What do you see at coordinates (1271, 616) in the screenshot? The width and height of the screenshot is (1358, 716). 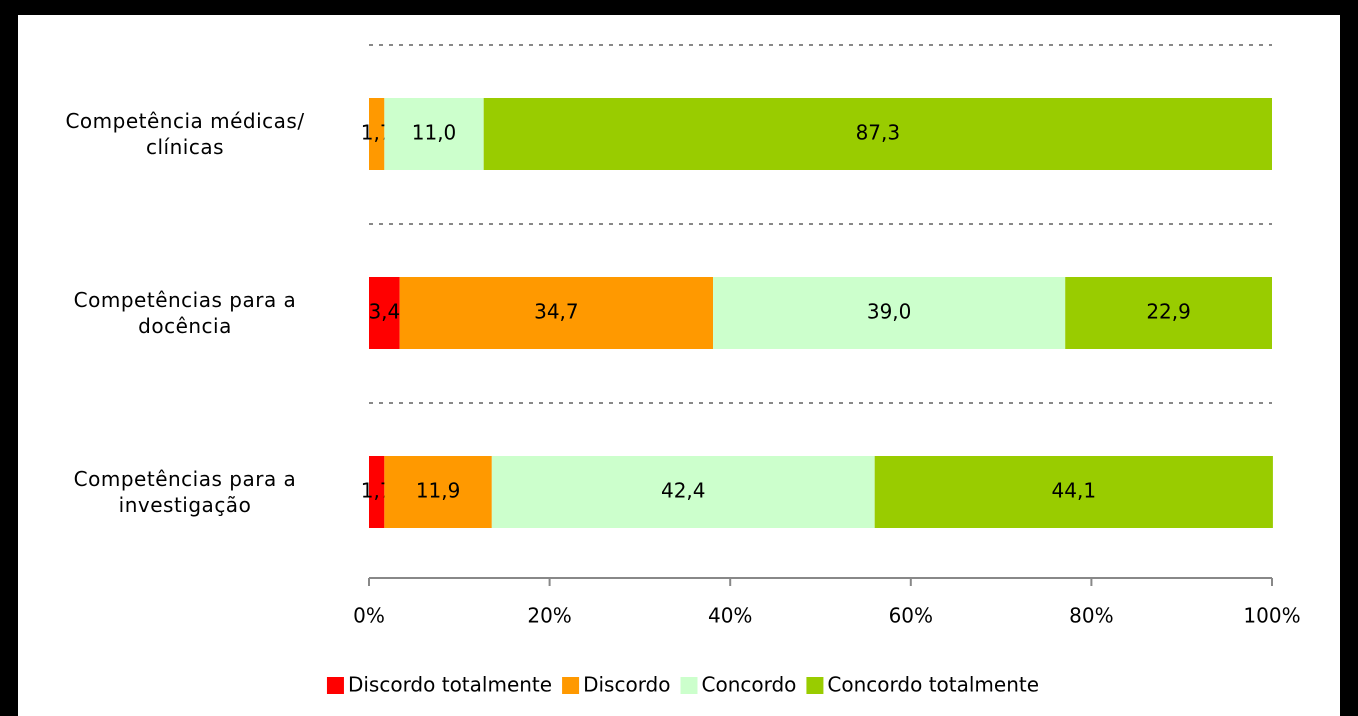 I see `x-tick-label: 100%` at bounding box center [1271, 616].